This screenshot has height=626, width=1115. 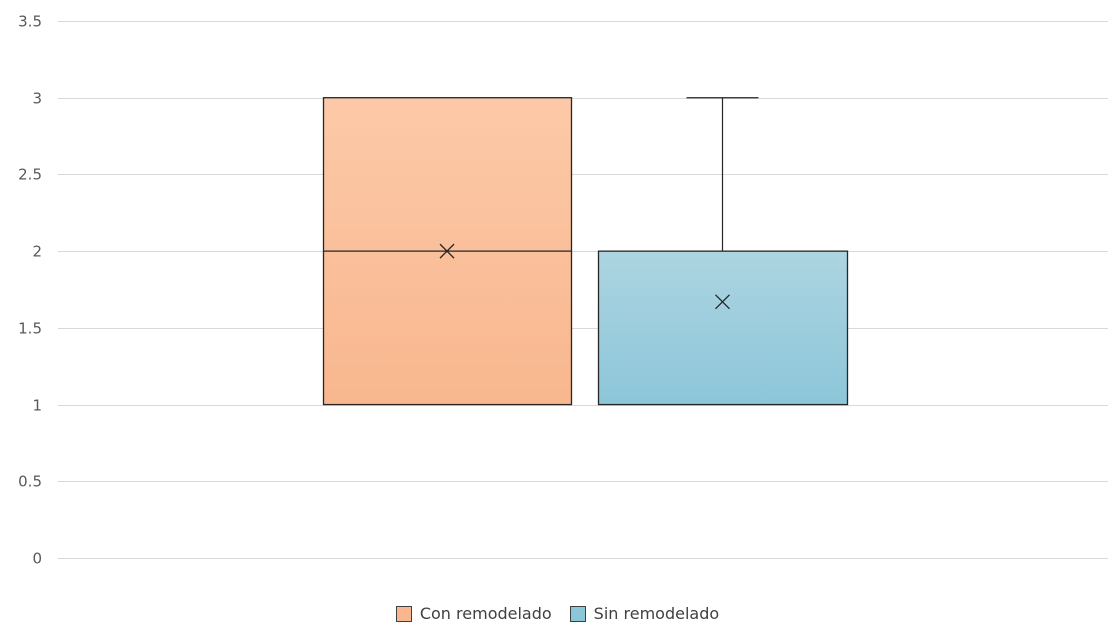 I want to click on legend-item-sin-remodelado: Sin remodelado, so click(x=644, y=613).